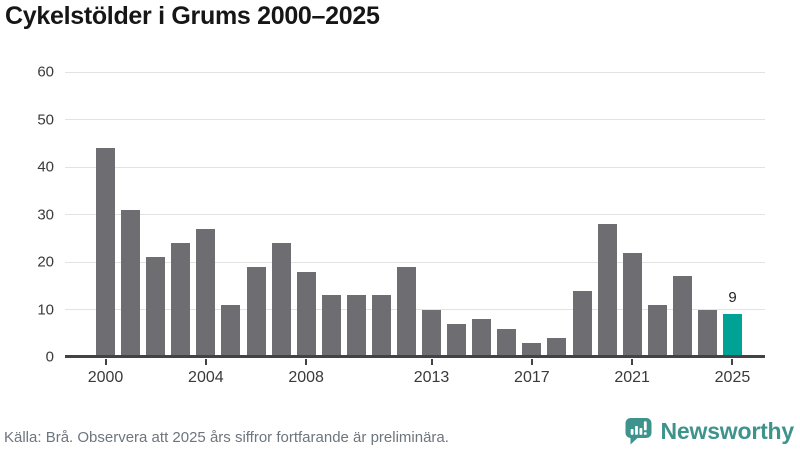 This screenshot has width=800, height=450. Describe the element at coordinates (231, 330) in the screenshot. I see `bar-2005` at that location.